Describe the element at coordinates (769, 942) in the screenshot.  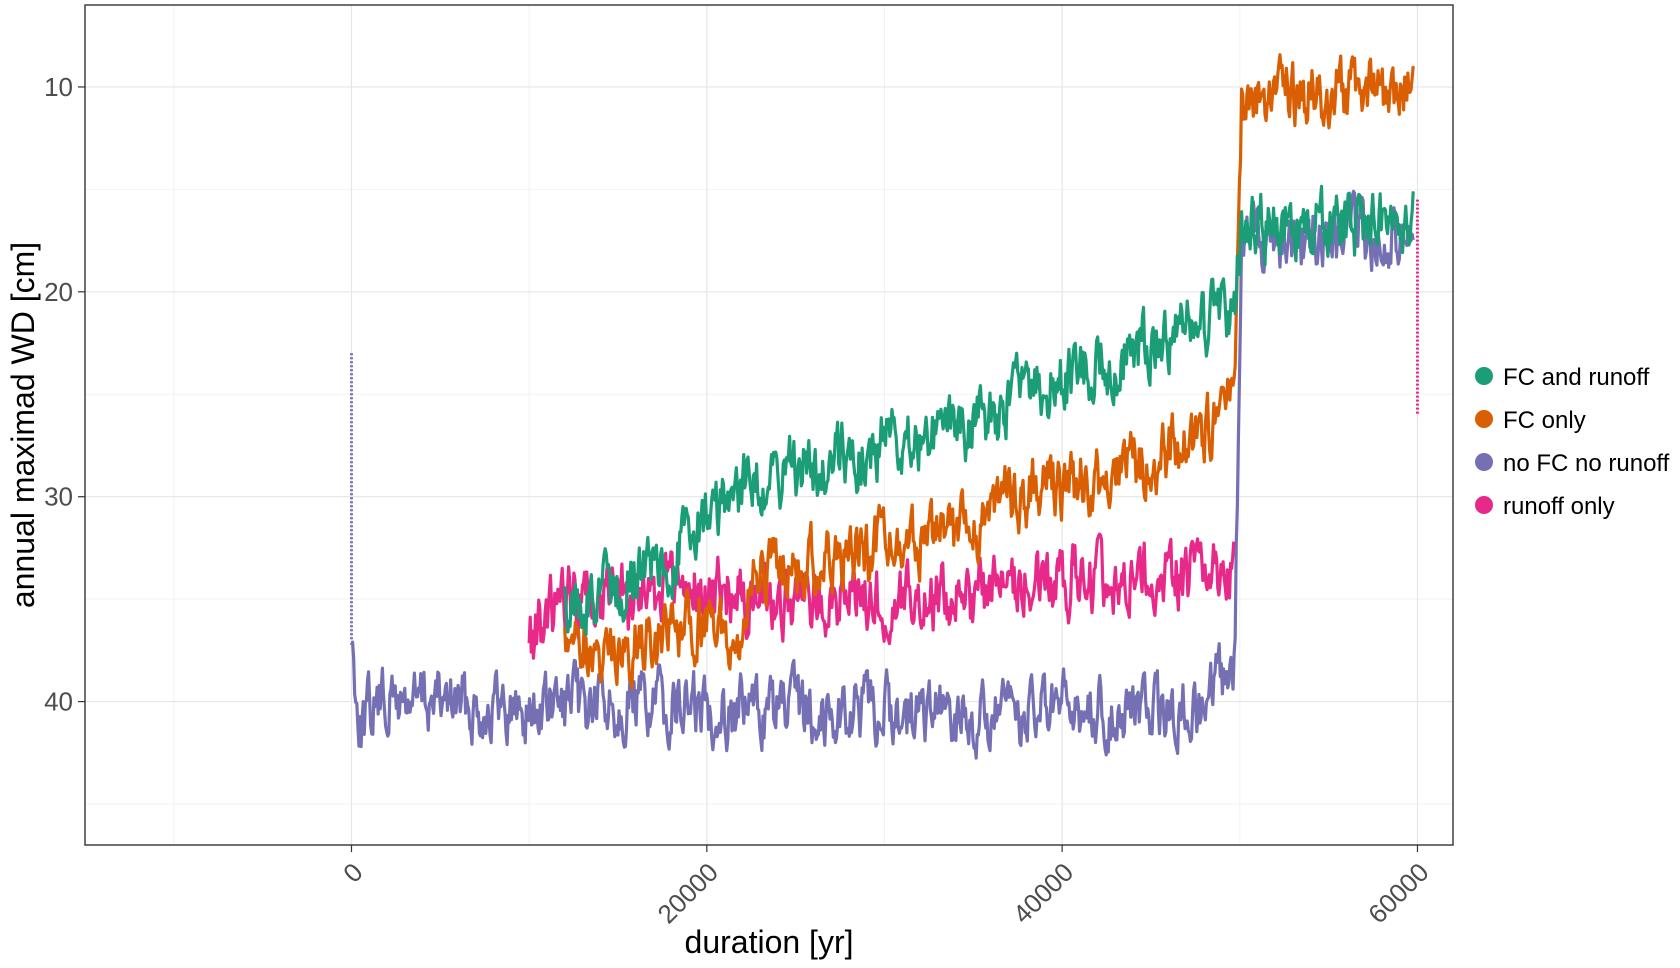
I see `x-axis-title: duration [yr]` at that location.